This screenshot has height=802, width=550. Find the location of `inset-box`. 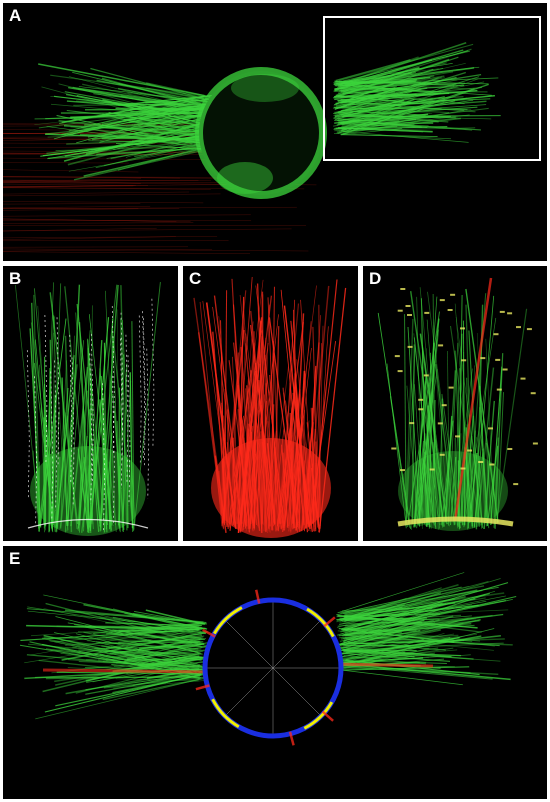

inset-box is located at coordinates (432, 88).